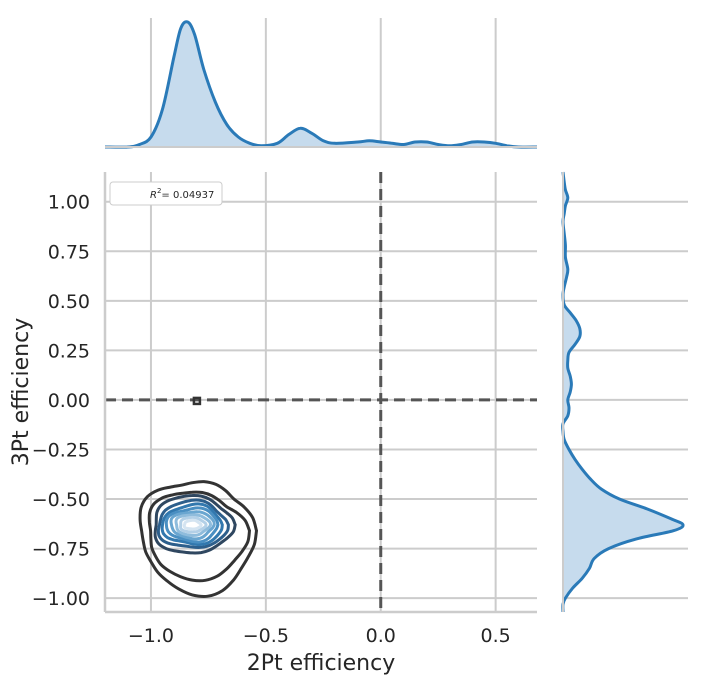  I want to click on kde-contours, so click(198, 497).